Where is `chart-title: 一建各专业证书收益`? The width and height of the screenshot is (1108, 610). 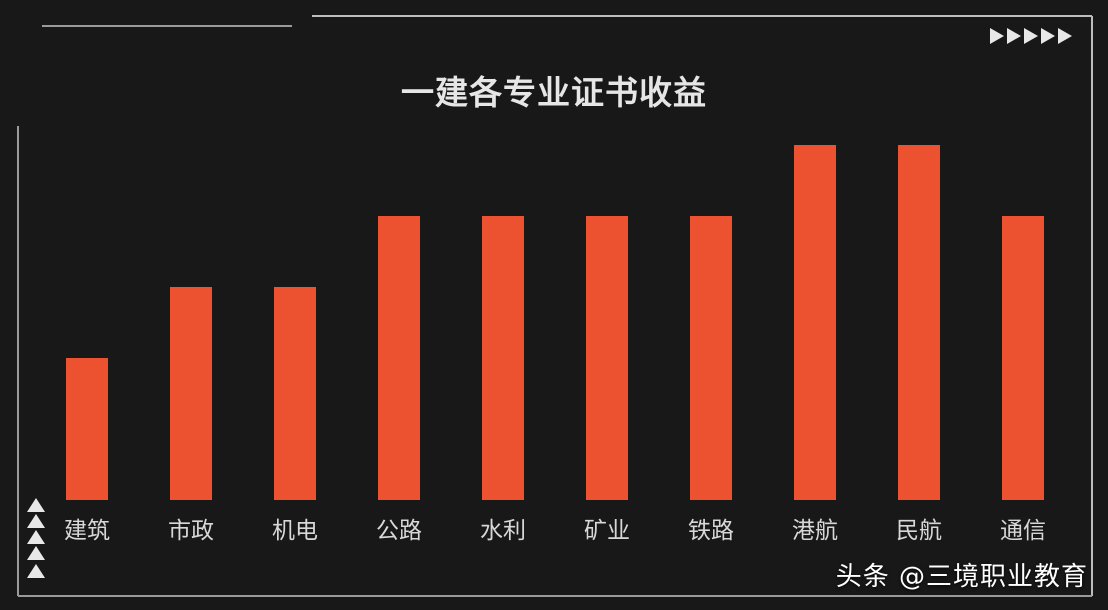
chart-title: 一建各专业证书收益 is located at coordinates (554, 92).